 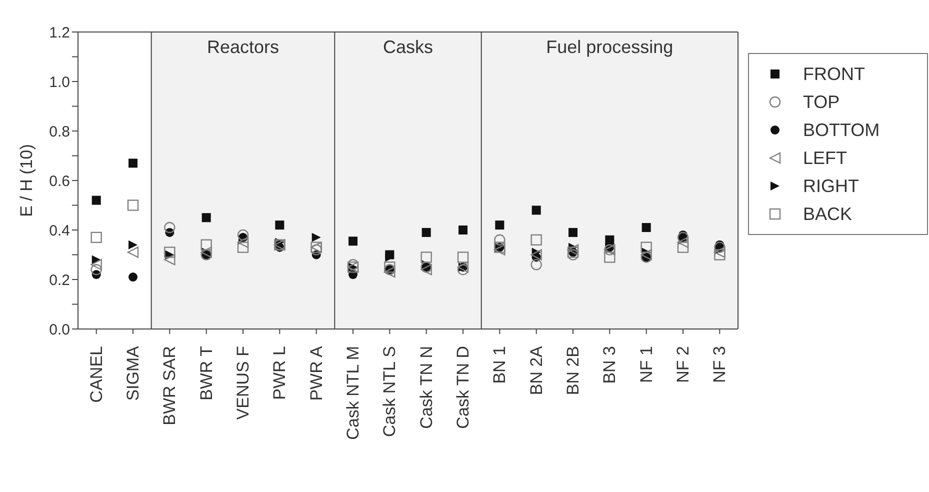 I want to click on x-tick-label: BN 2B, so click(x=573, y=371).